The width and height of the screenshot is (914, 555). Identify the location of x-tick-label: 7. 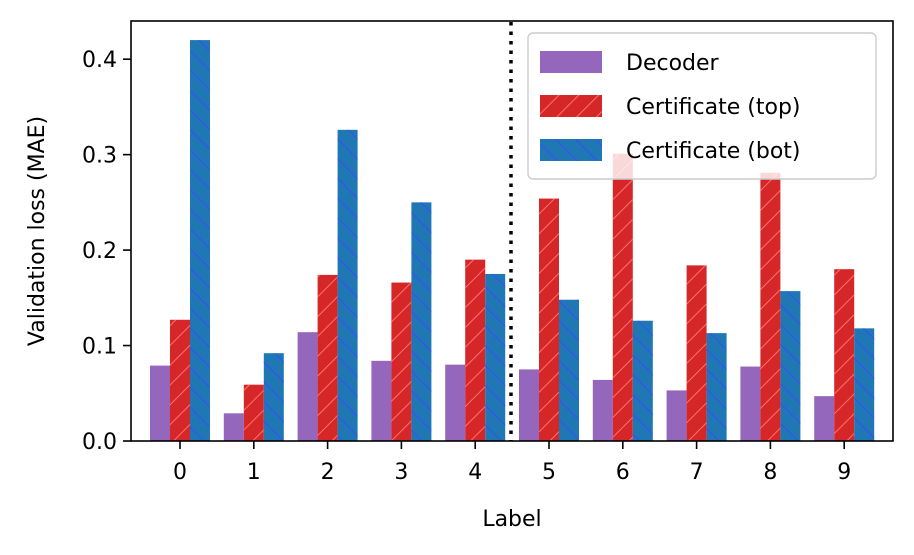
(697, 472).